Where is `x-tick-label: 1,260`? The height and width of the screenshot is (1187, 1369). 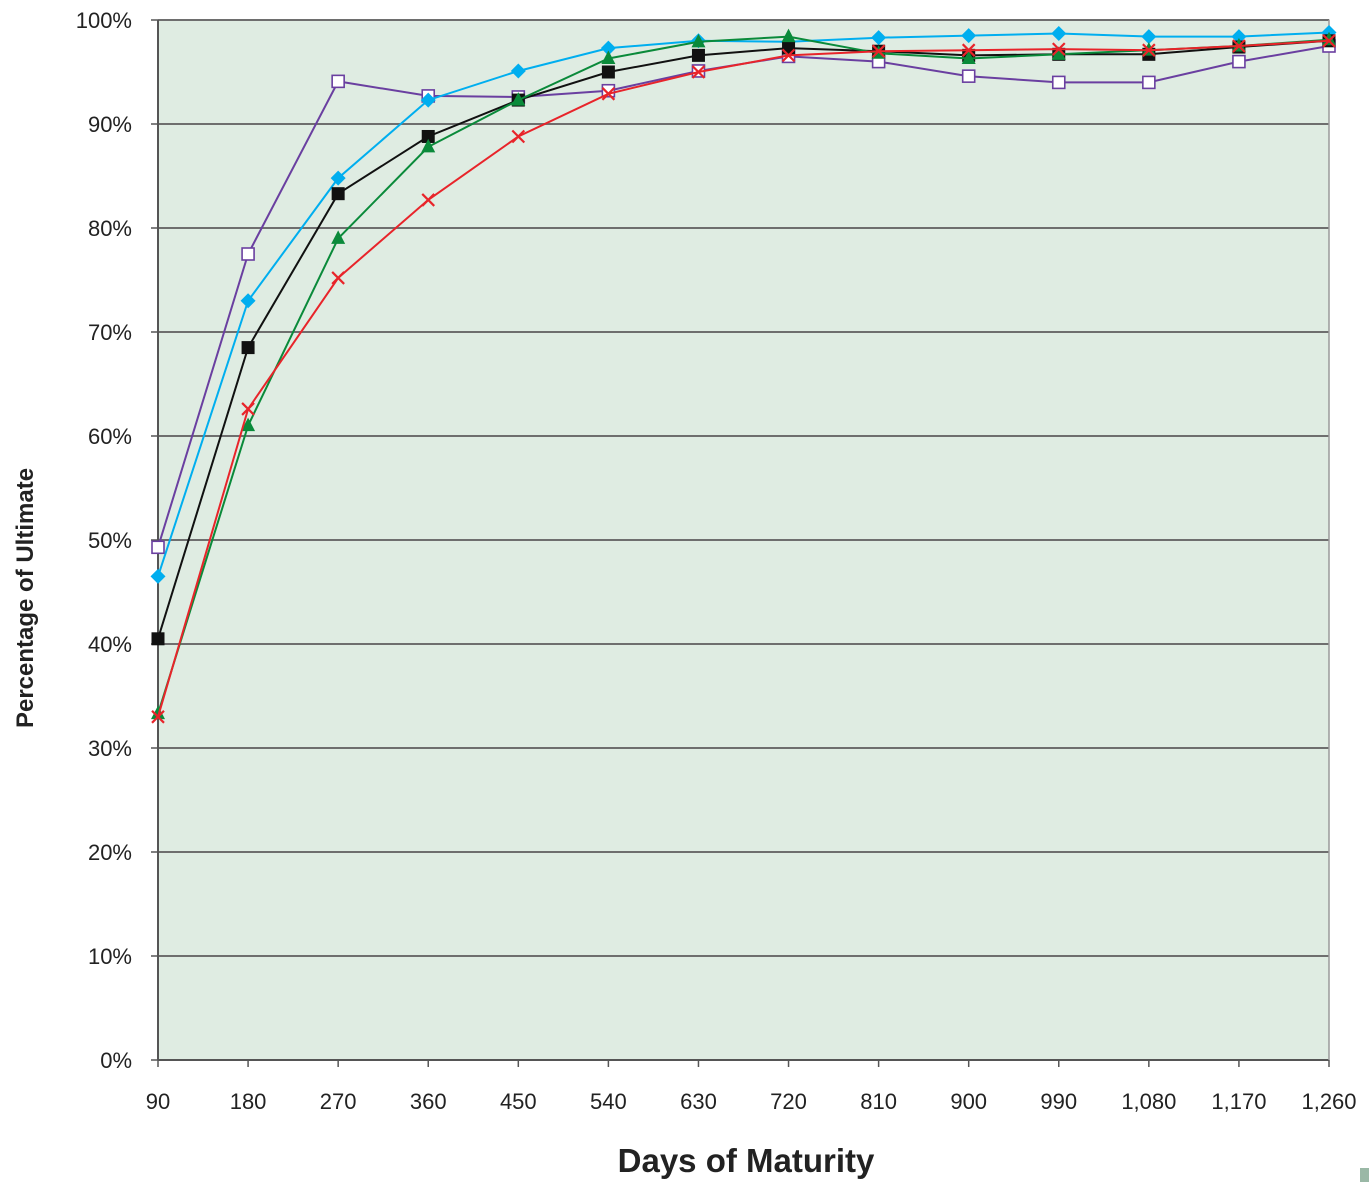 x-tick-label: 1,260 is located at coordinates (1328, 1101).